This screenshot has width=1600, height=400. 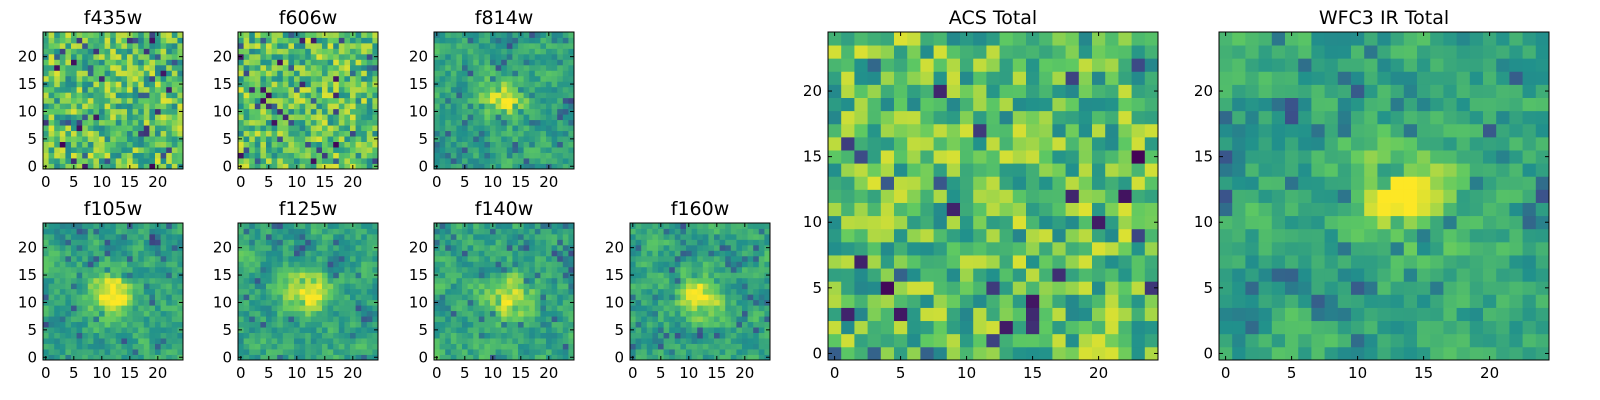 What do you see at coordinates (222, 57) in the screenshot?
I see `y-tick-label: 20` at bounding box center [222, 57].